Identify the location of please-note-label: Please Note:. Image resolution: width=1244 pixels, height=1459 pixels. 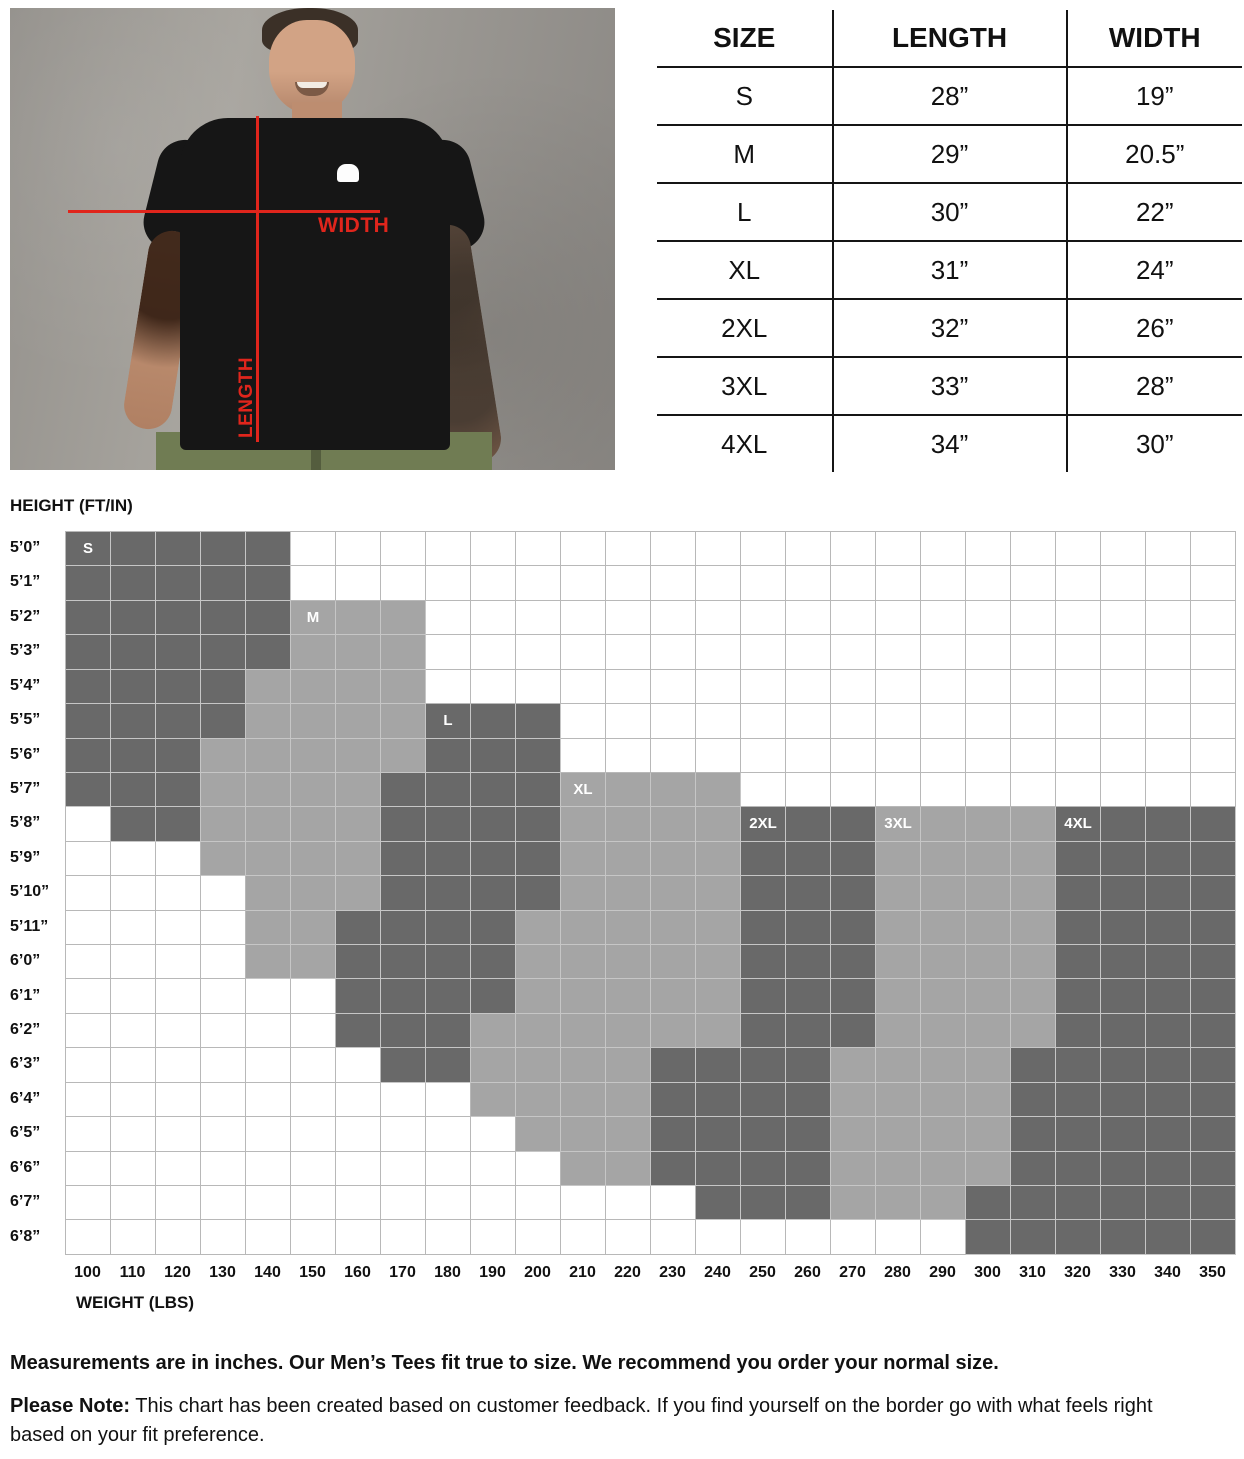
(70, 1406).